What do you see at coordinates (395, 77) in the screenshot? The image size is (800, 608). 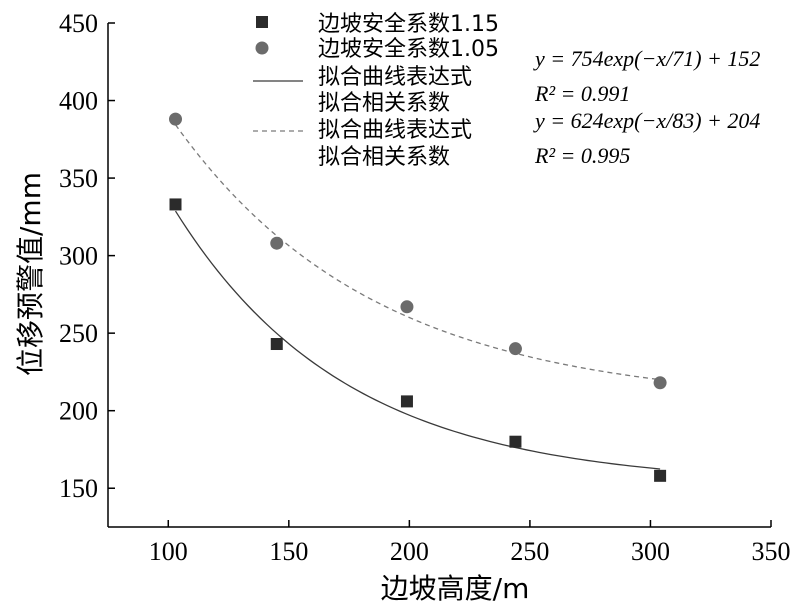 I see `legend-label-fit-1: 拟合曲线表达式` at bounding box center [395, 77].